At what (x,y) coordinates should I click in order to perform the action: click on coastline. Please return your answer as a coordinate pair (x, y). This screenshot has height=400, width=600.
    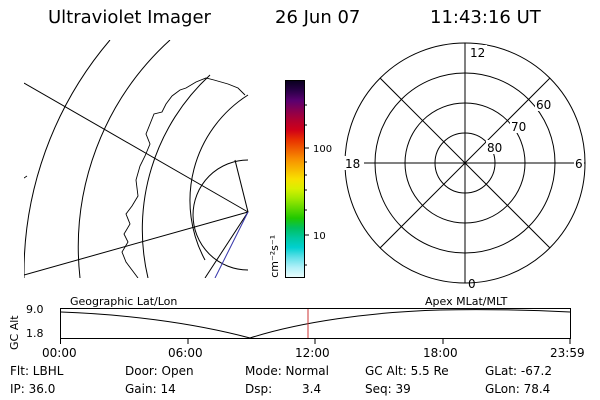
    Looking at the image, I should click on (183, 177).